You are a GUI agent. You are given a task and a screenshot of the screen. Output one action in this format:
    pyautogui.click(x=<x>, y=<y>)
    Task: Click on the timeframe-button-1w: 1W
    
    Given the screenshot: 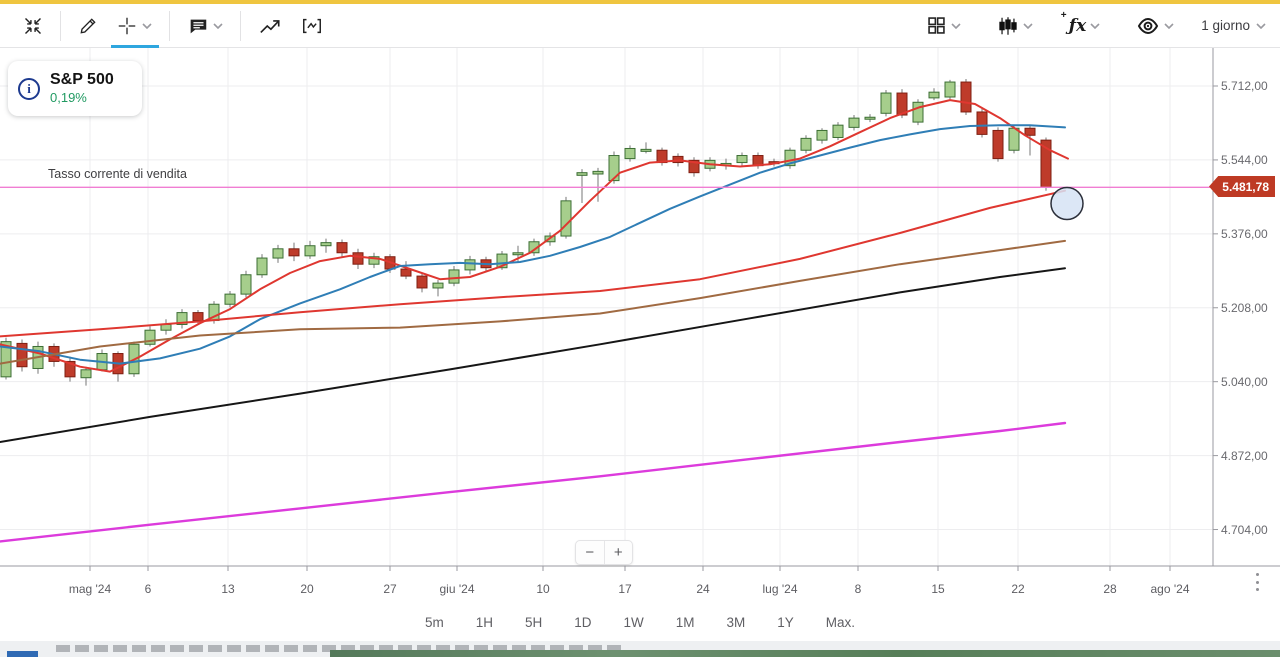 What is the action you would take?
    pyautogui.click(x=633, y=622)
    